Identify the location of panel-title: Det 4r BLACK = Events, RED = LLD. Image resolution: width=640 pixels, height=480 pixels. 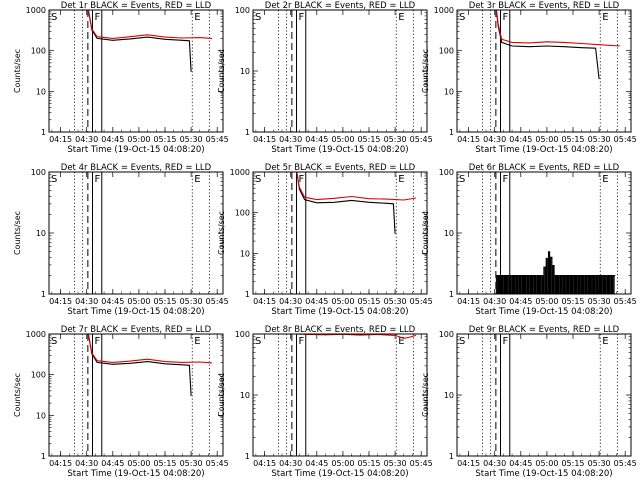
(136, 168).